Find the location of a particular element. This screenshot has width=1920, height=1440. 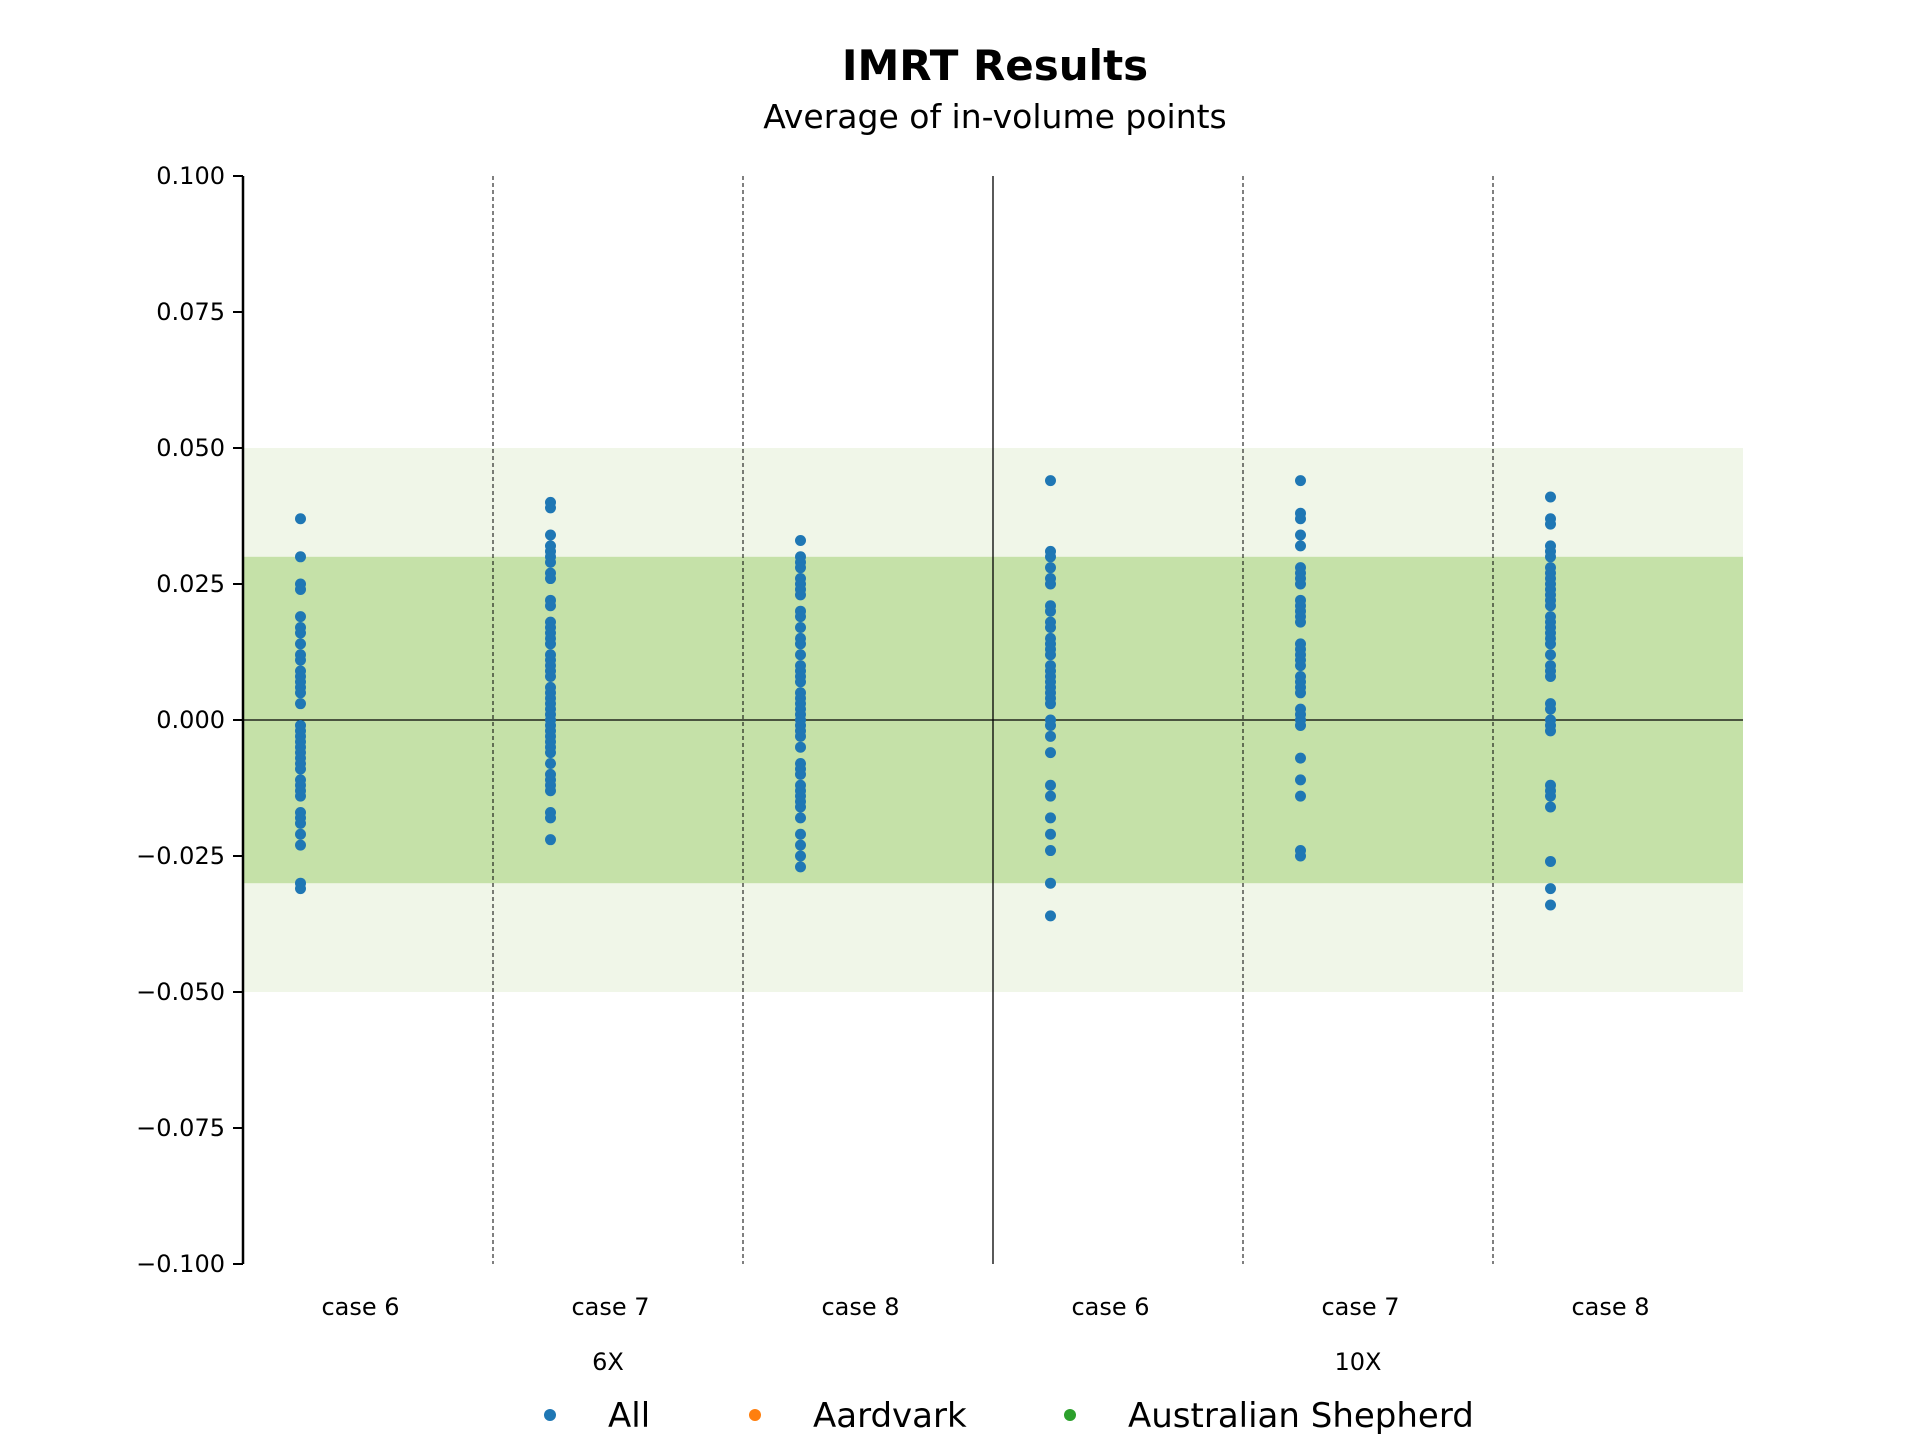

y-tick-label: 0.075 is located at coordinates (190, 312).